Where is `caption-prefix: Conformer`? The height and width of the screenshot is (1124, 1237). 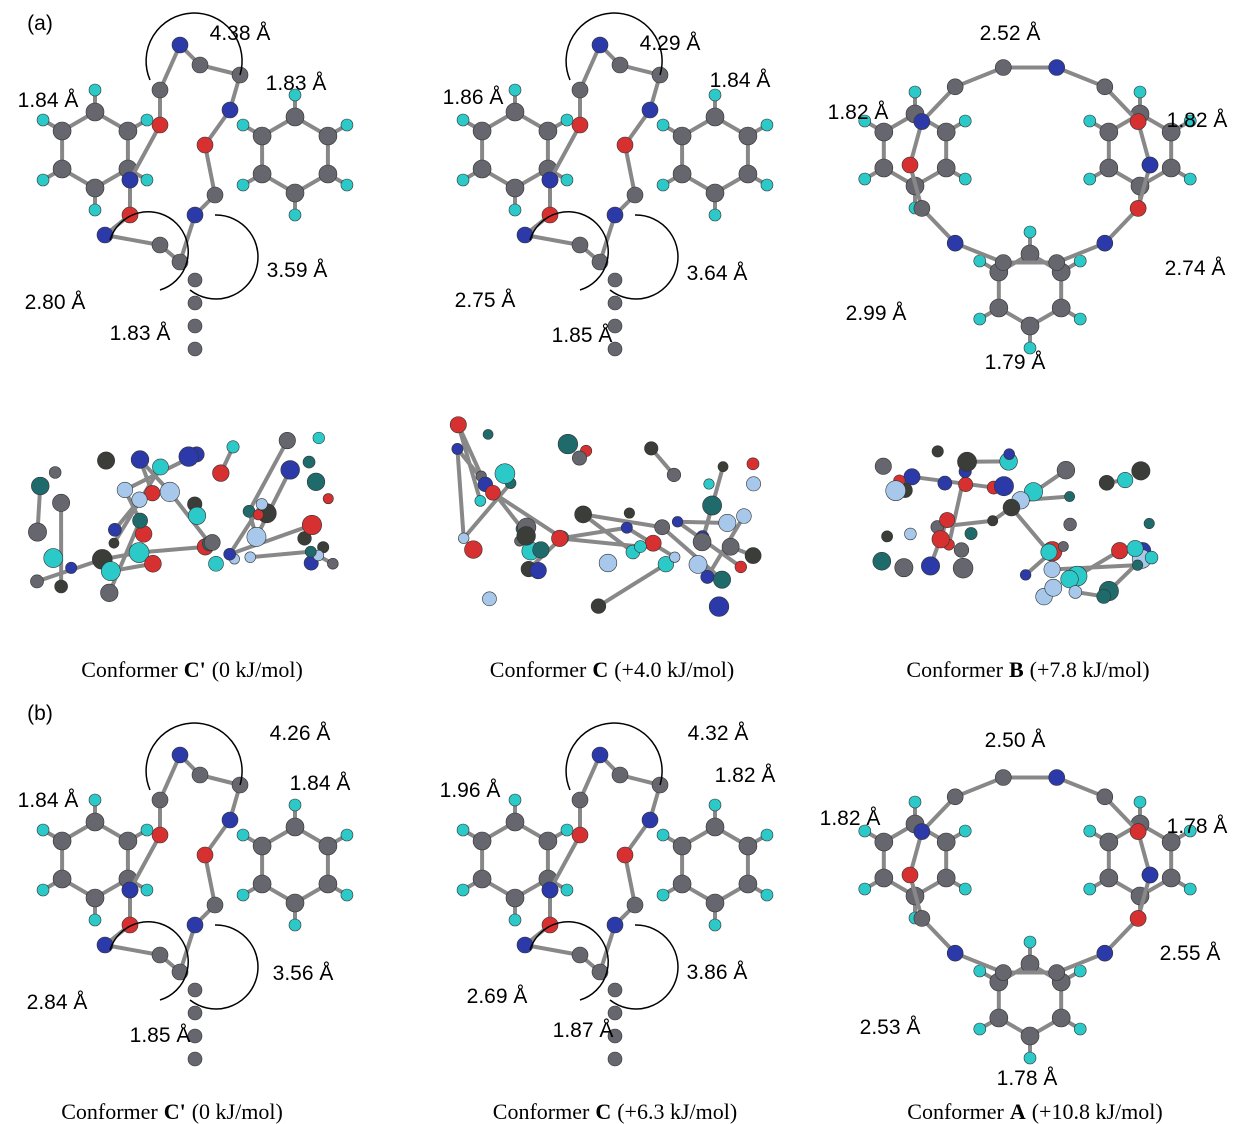
caption-prefix: Conformer is located at coordinates (109, 1111).